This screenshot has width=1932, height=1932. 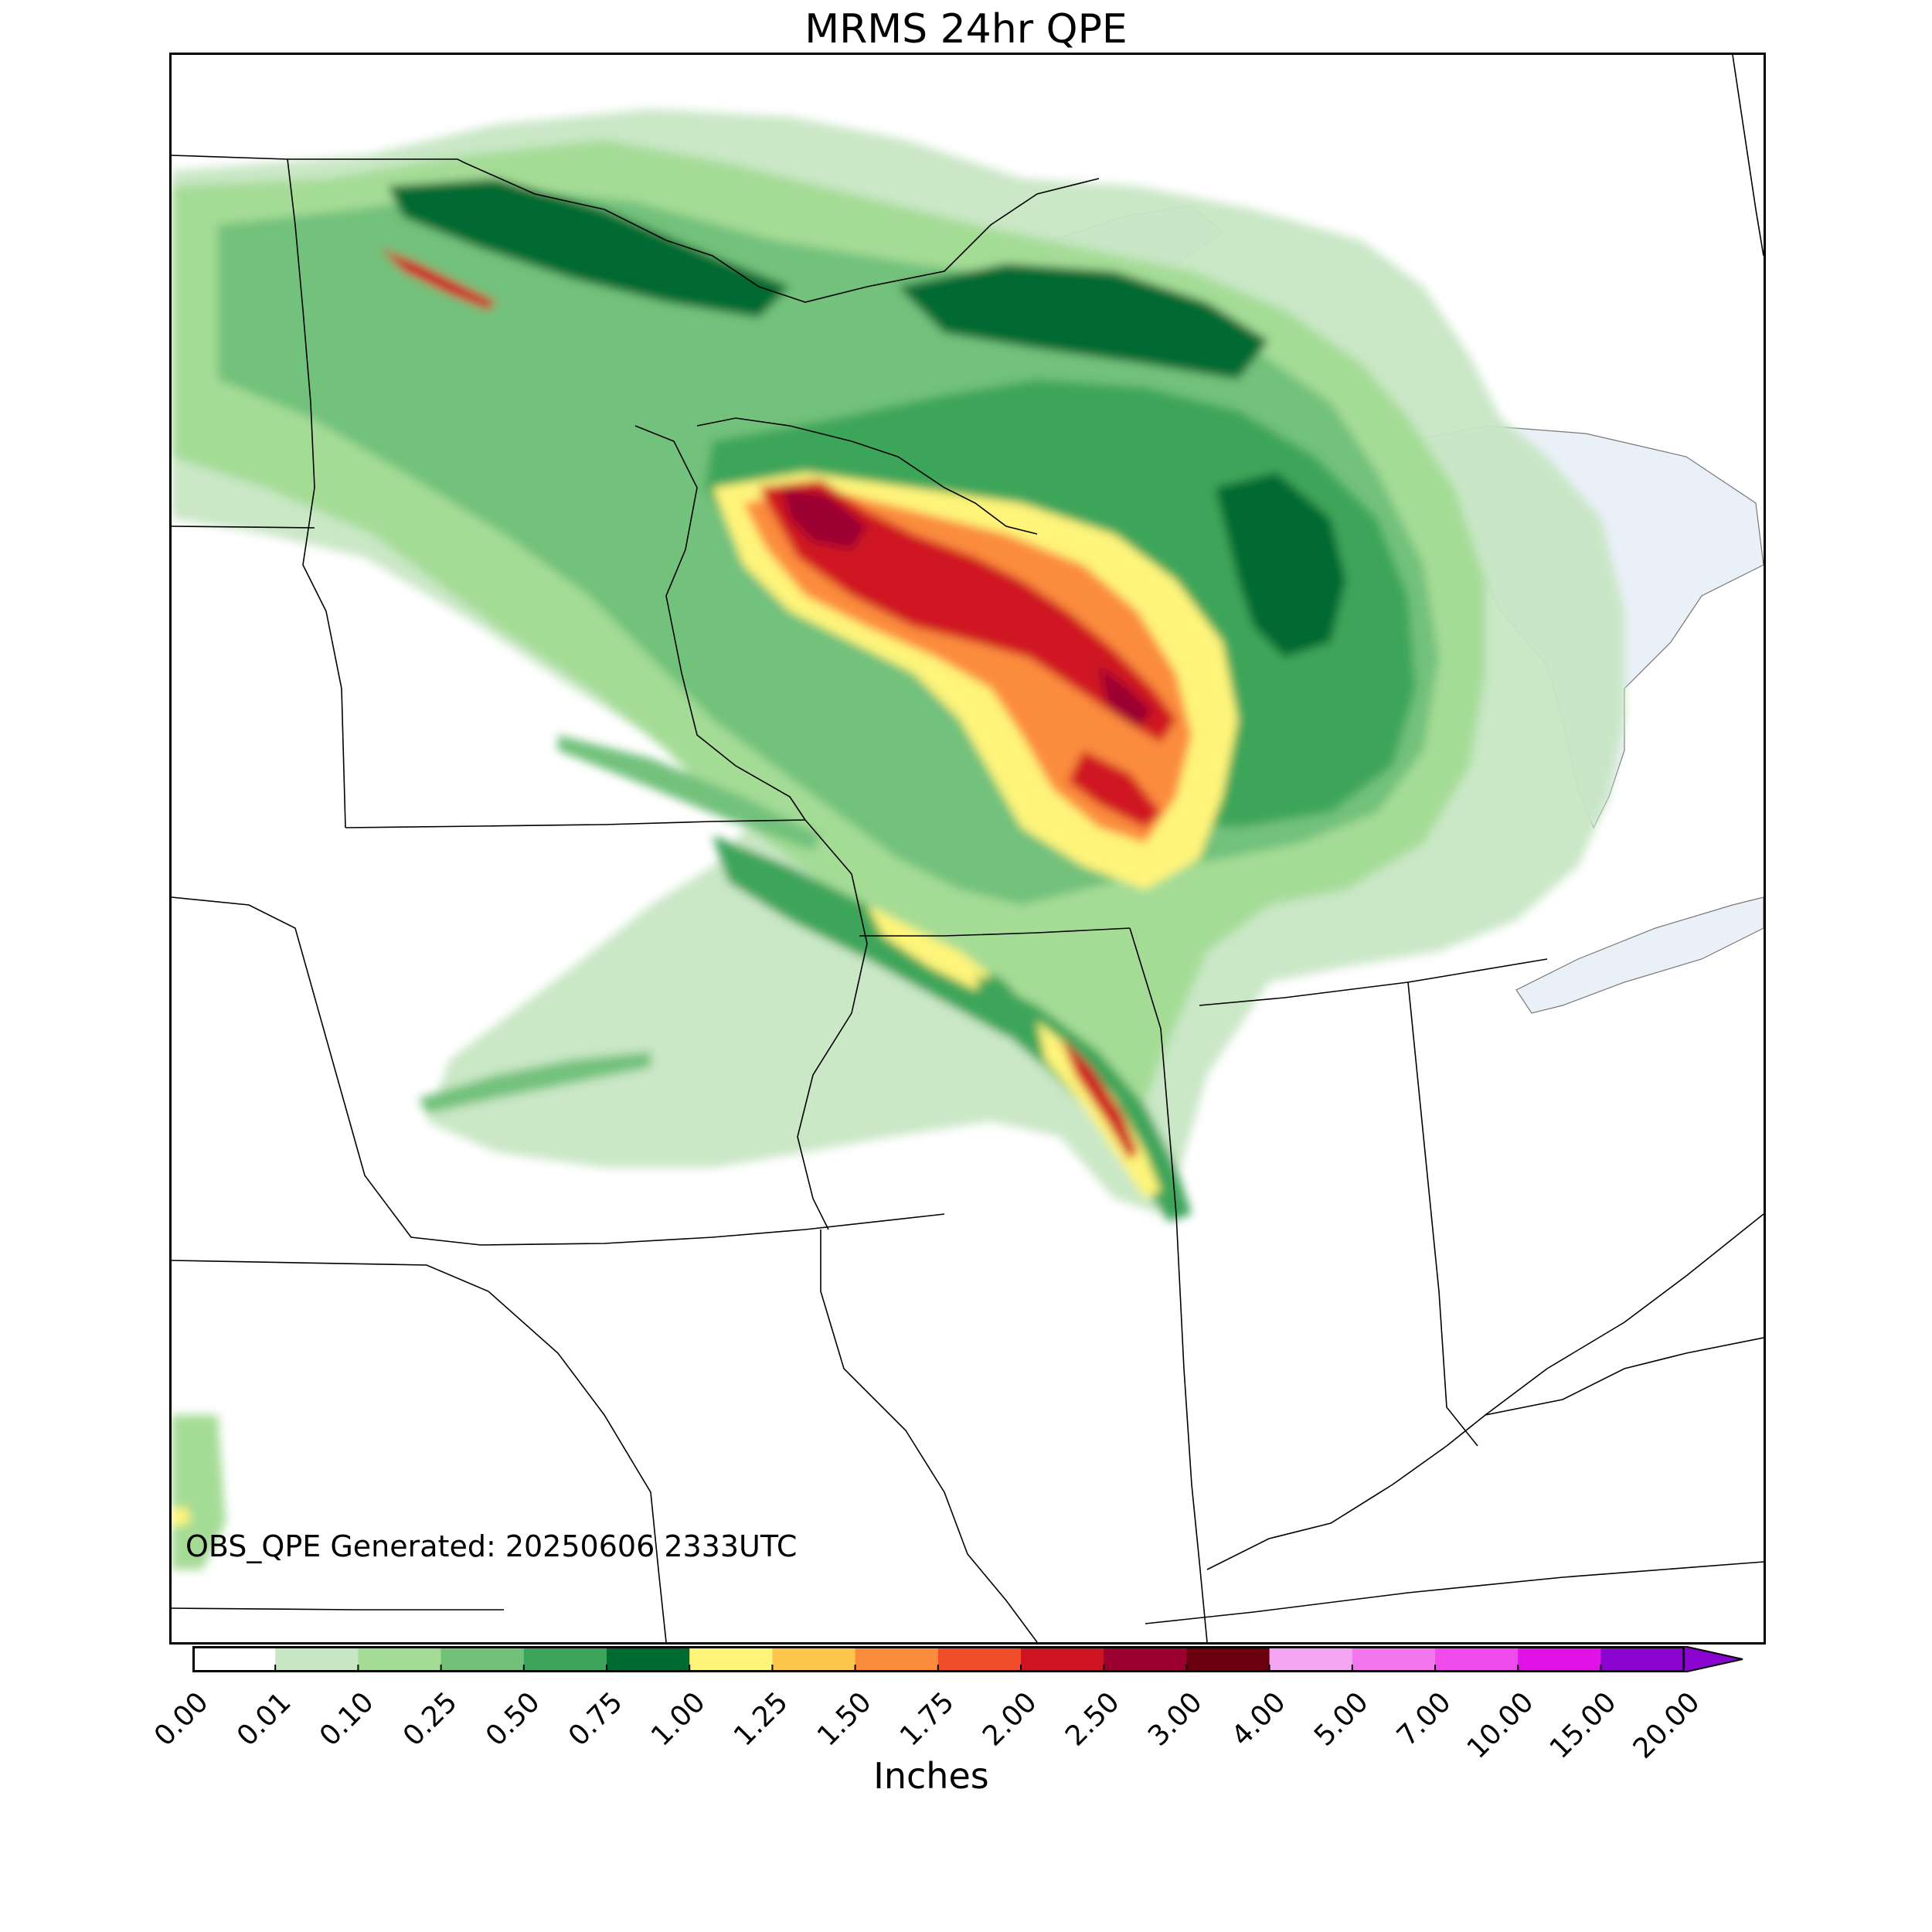 I want to click on colorbar-tick-label: 0.50, so click(x=512, y=1719).